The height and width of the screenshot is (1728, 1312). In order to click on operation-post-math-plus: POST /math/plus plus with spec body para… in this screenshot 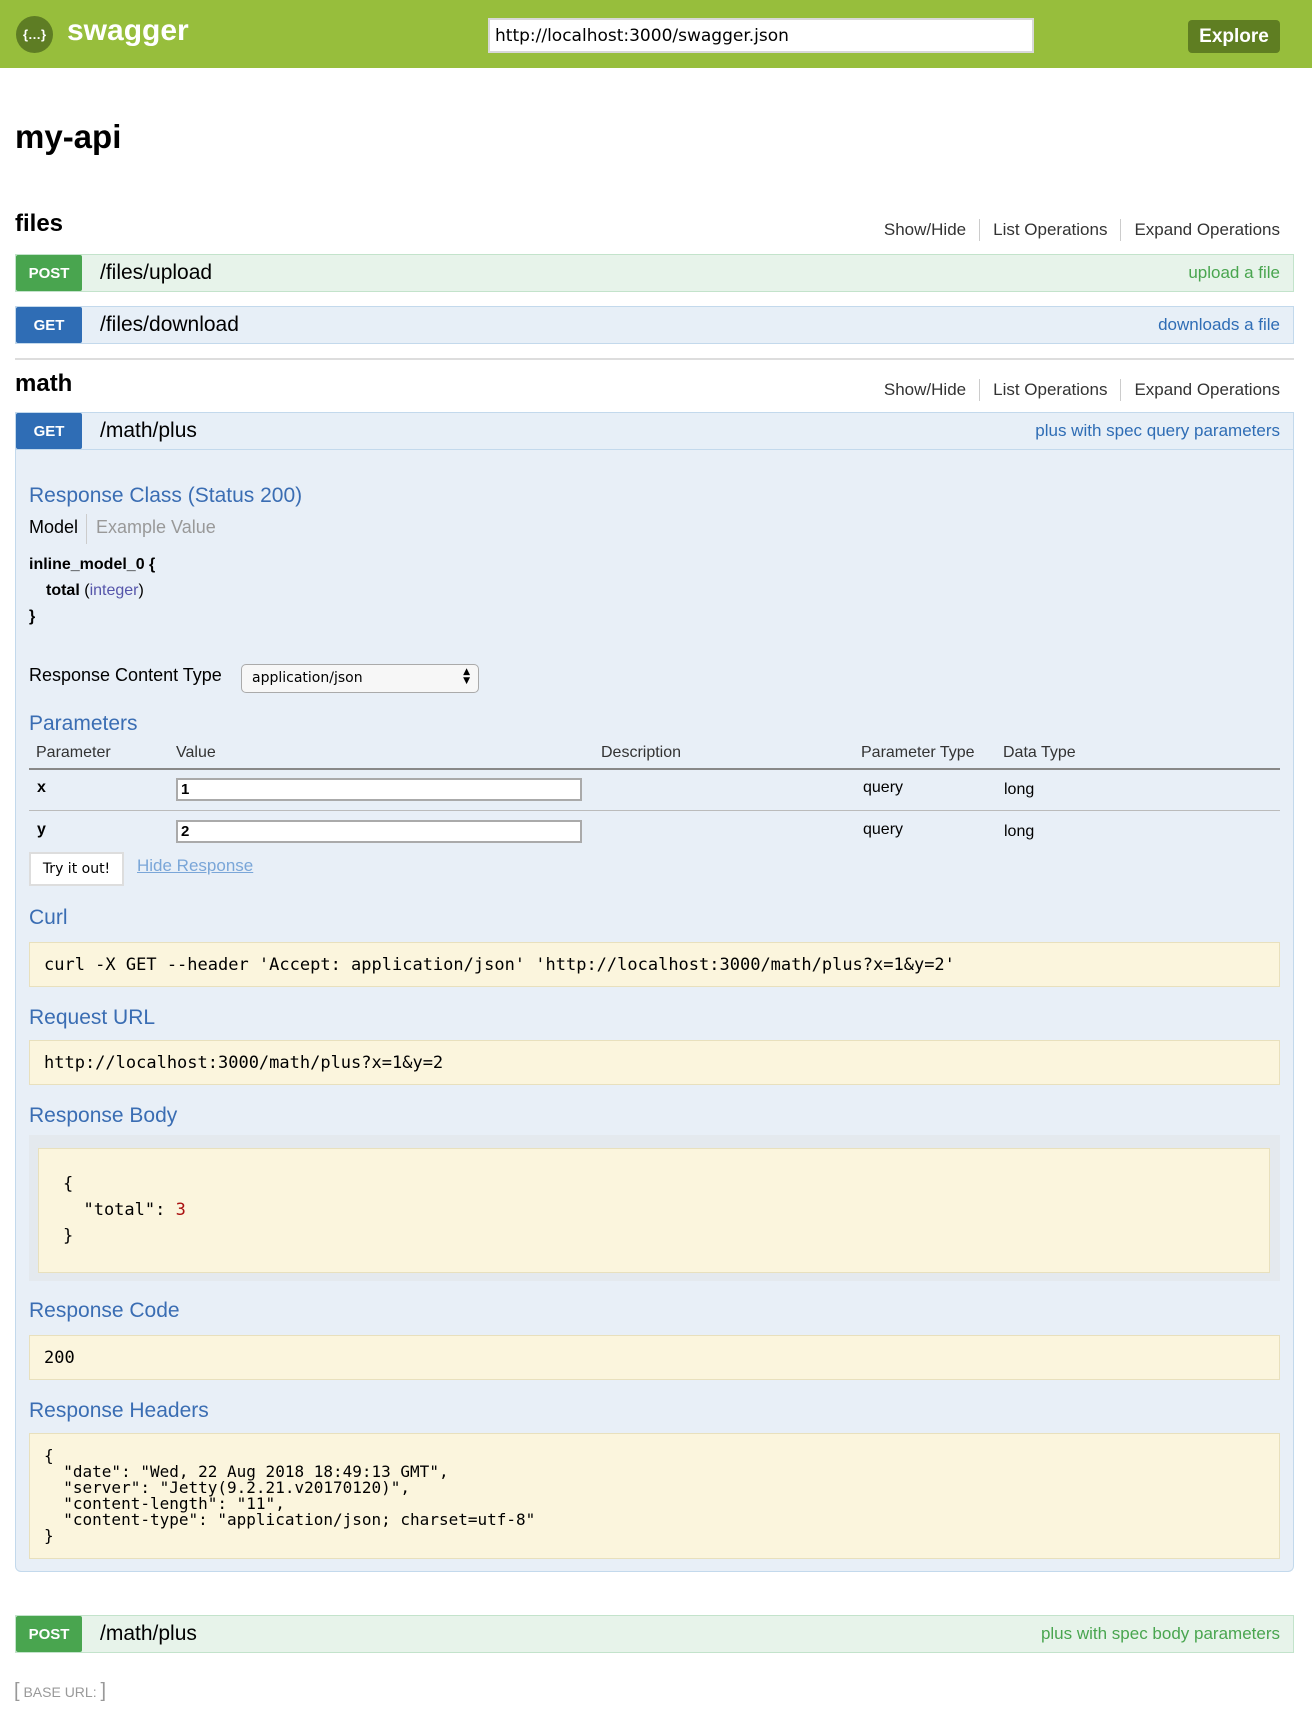, I will do `click(654, 1634)`.